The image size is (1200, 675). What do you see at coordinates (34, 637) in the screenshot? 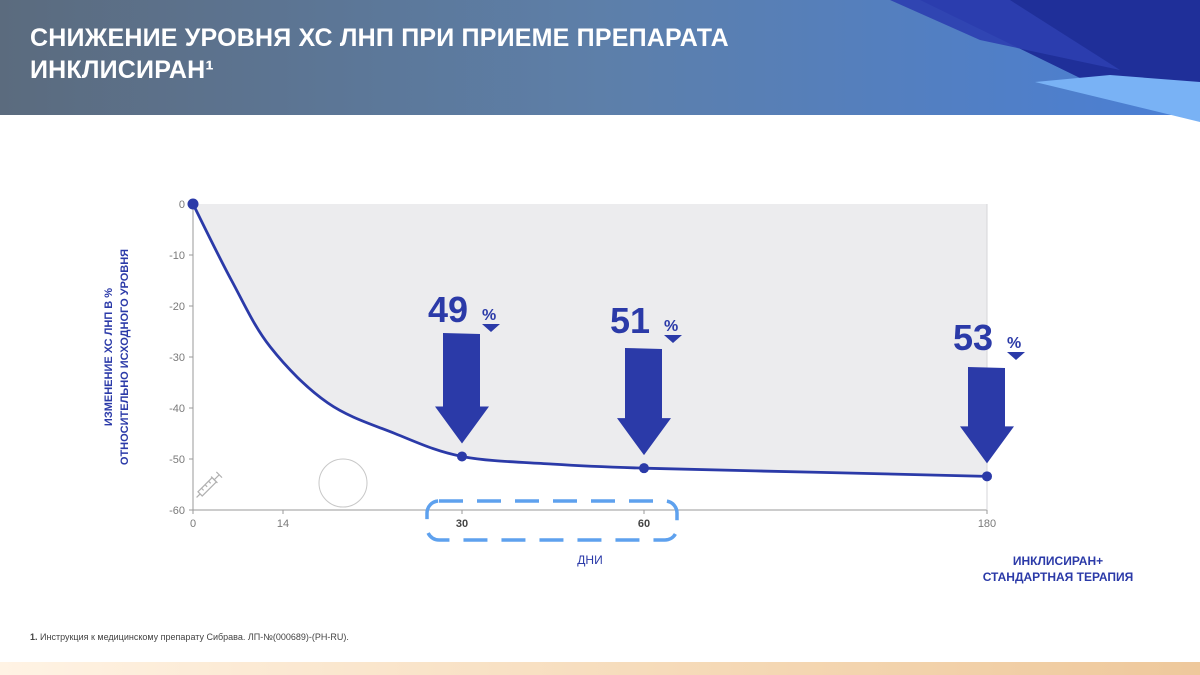
I see `footnote-number: 1.` at bounding box center [34, 637].